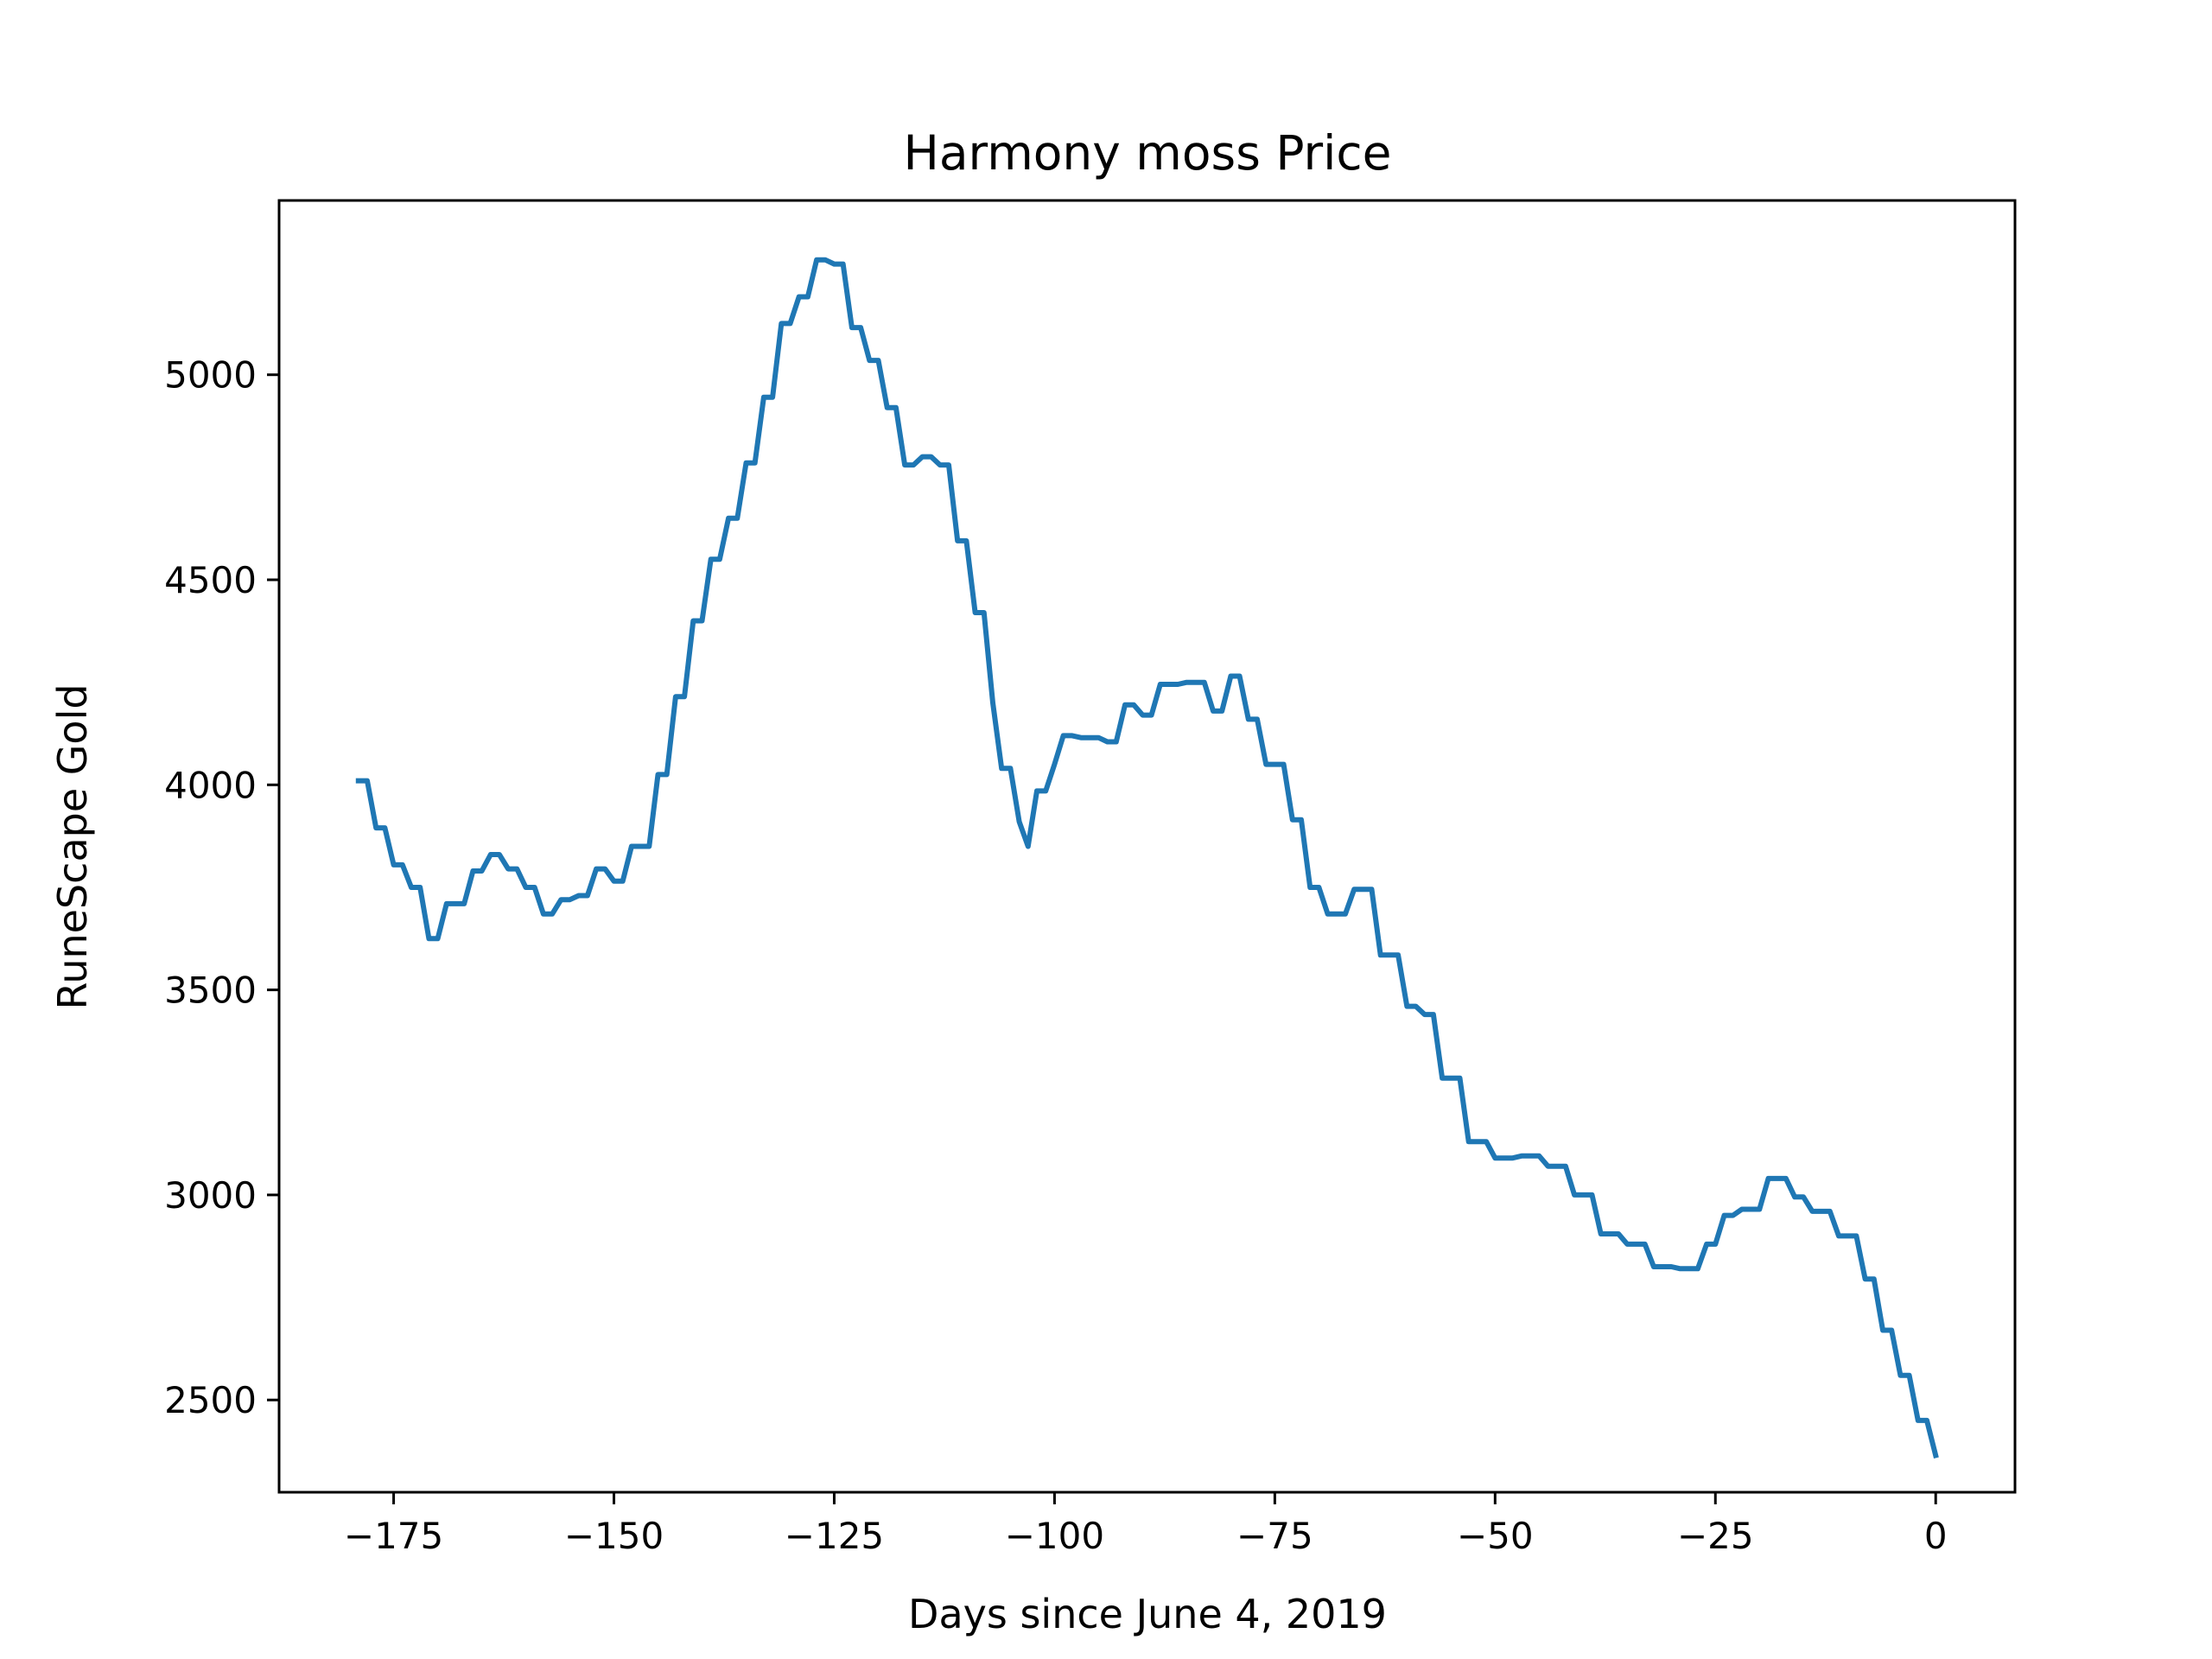  Describe the element at coordinates (1495, 1536) in the screenshot. I see `x-tick-label: −50` at that location.